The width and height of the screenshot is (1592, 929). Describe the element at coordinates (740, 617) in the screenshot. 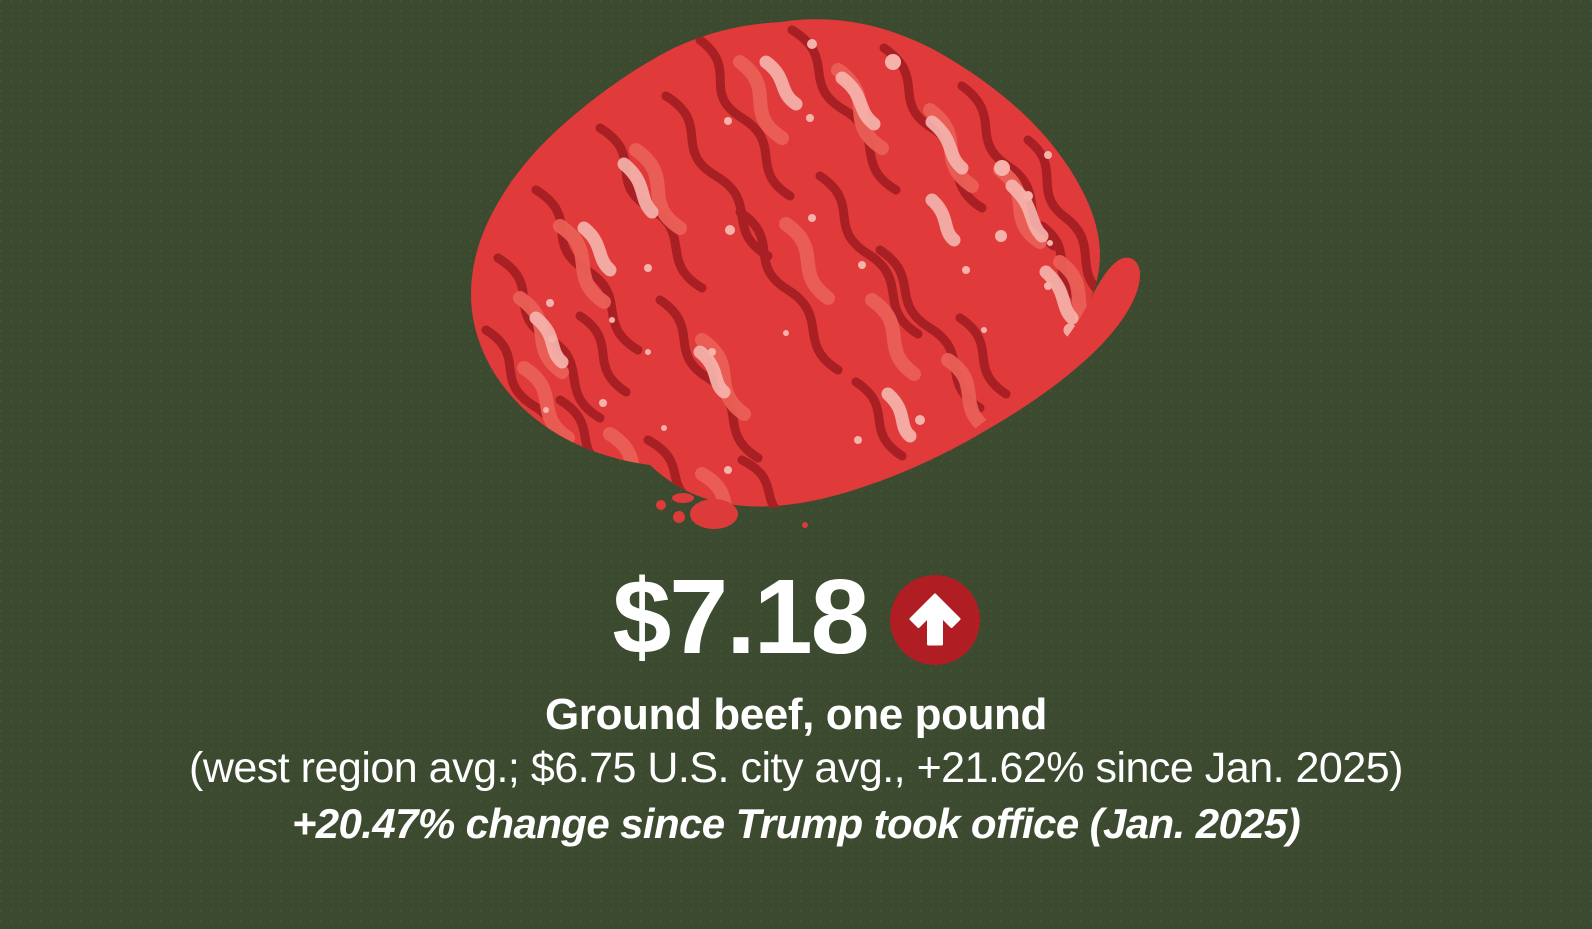

I see `price-value: $7.18` at that location.